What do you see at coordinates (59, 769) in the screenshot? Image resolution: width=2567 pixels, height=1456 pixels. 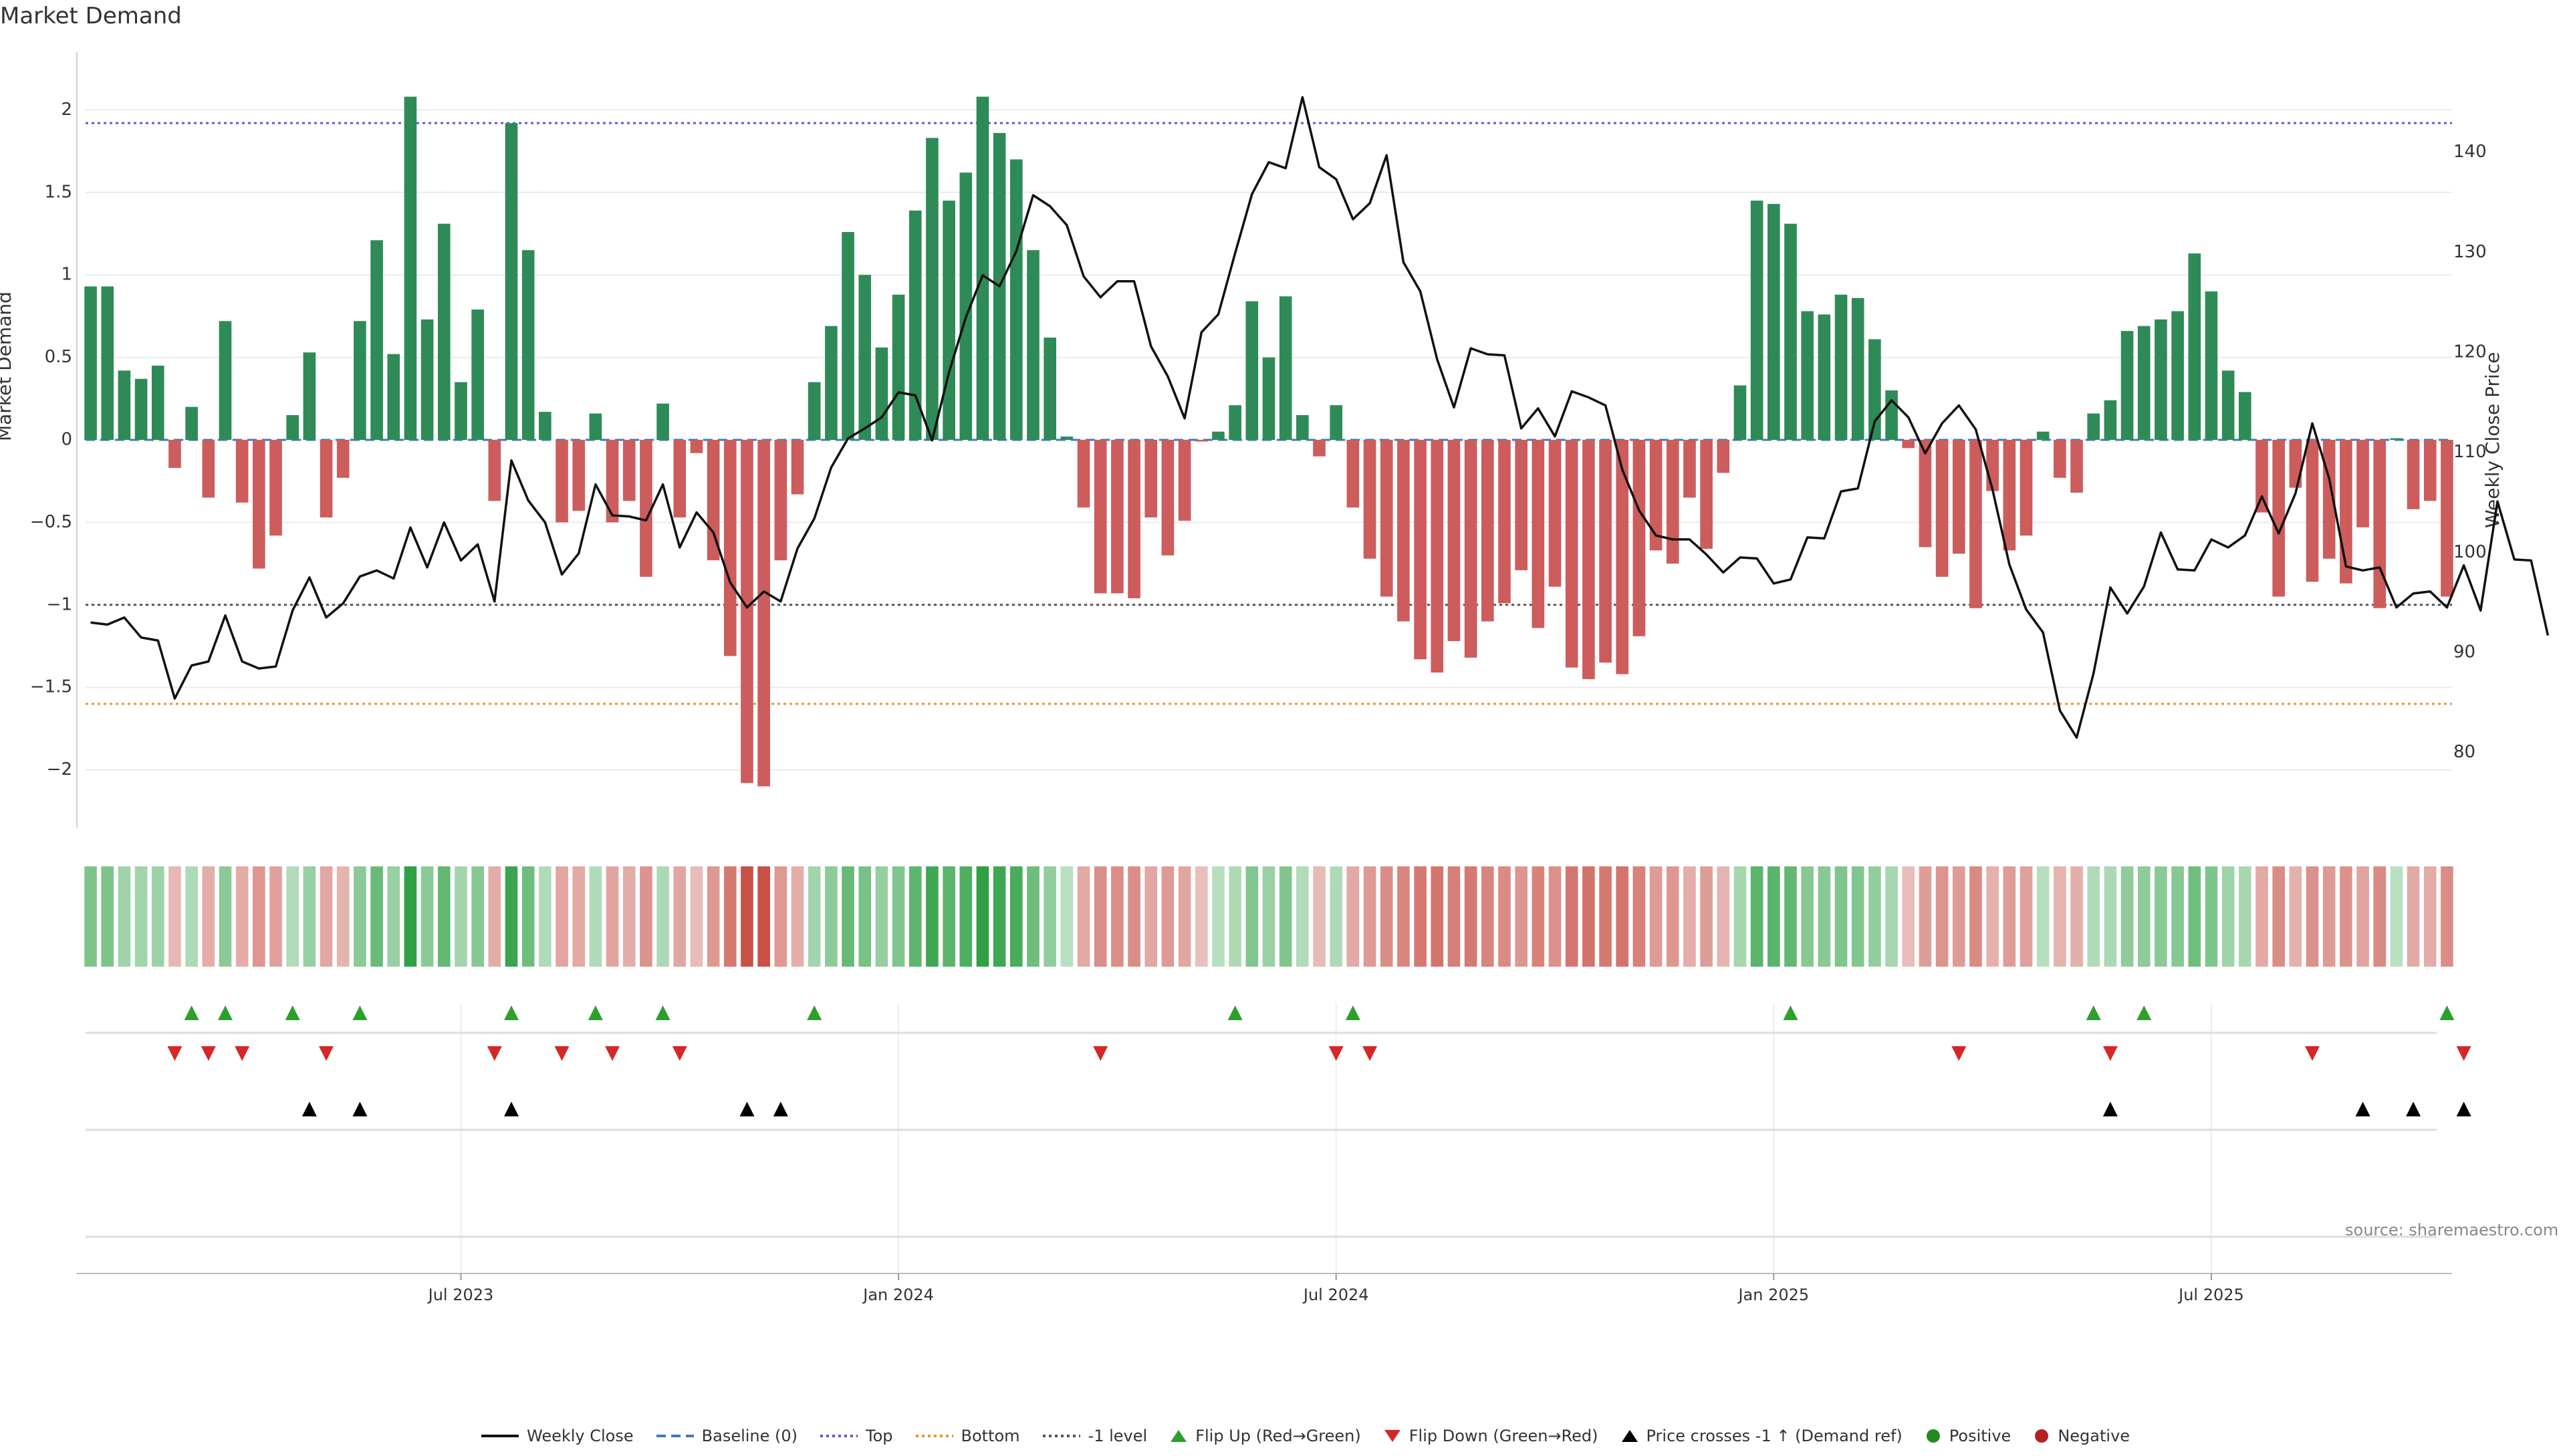 I see `y-tick-label-left: −2` at bounding box center [59, 769].